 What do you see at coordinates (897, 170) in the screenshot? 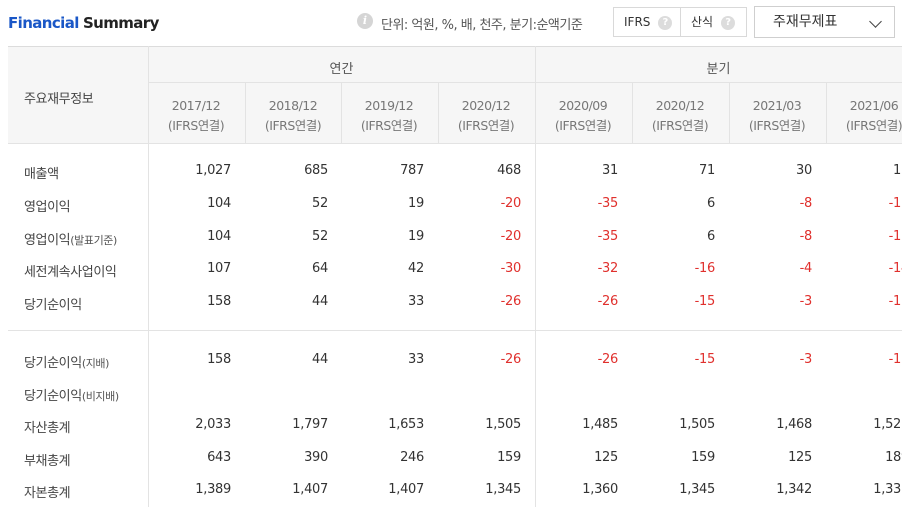
I see `table-cell-value: 13` at bounding box center [897, 170].